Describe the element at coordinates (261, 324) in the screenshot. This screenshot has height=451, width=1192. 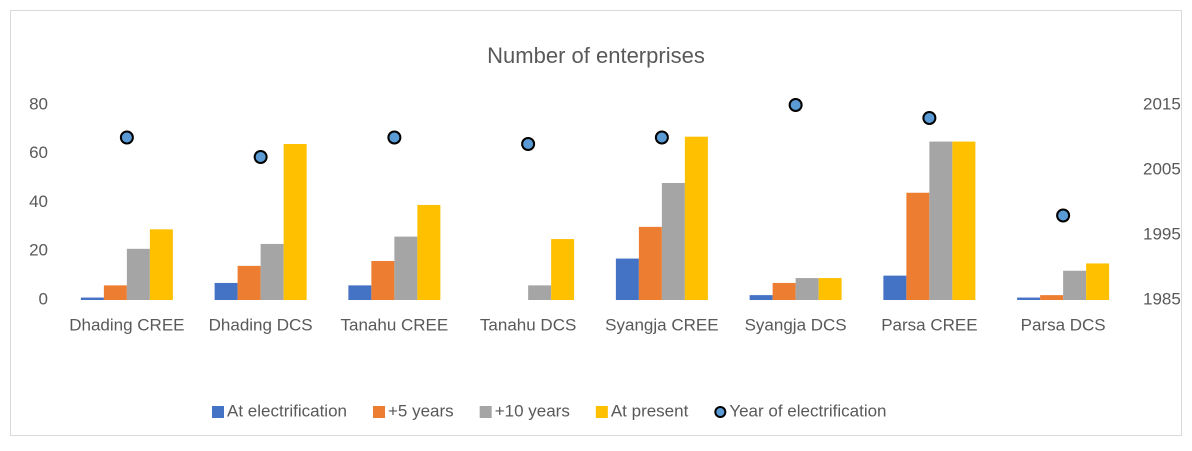
I see `x-tick-label: Dhading DCS` at that location.